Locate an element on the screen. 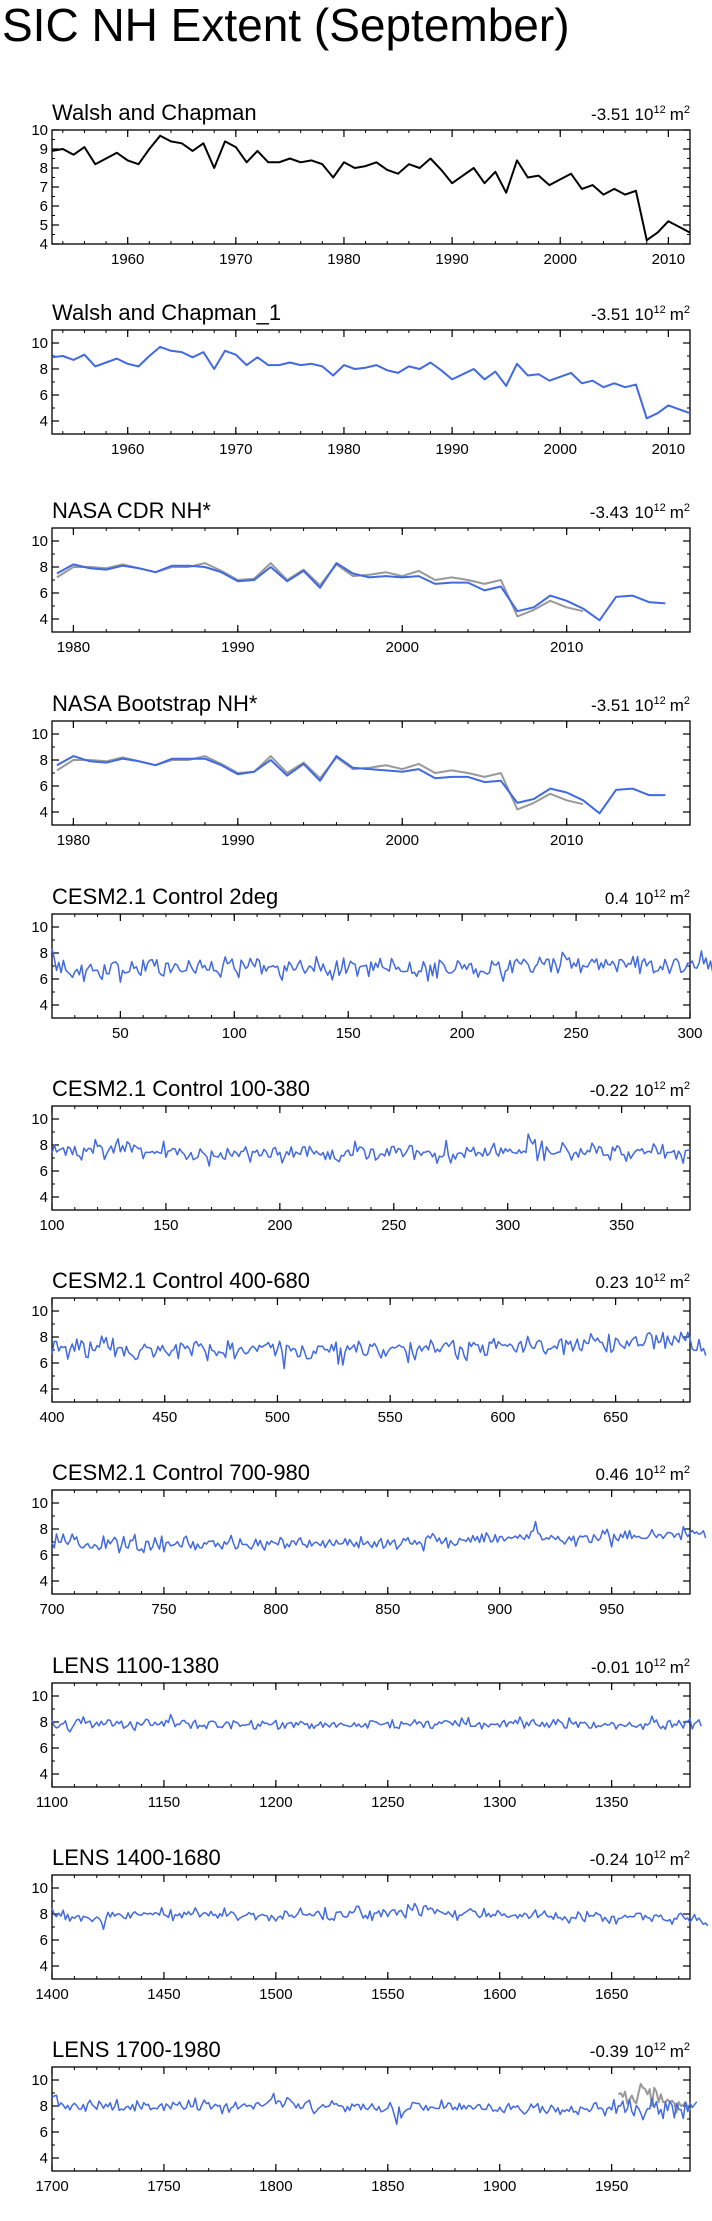 This screenshot has width=712, height=2221. x-tick-label: 1500 is located at coordinates (275, 1994).